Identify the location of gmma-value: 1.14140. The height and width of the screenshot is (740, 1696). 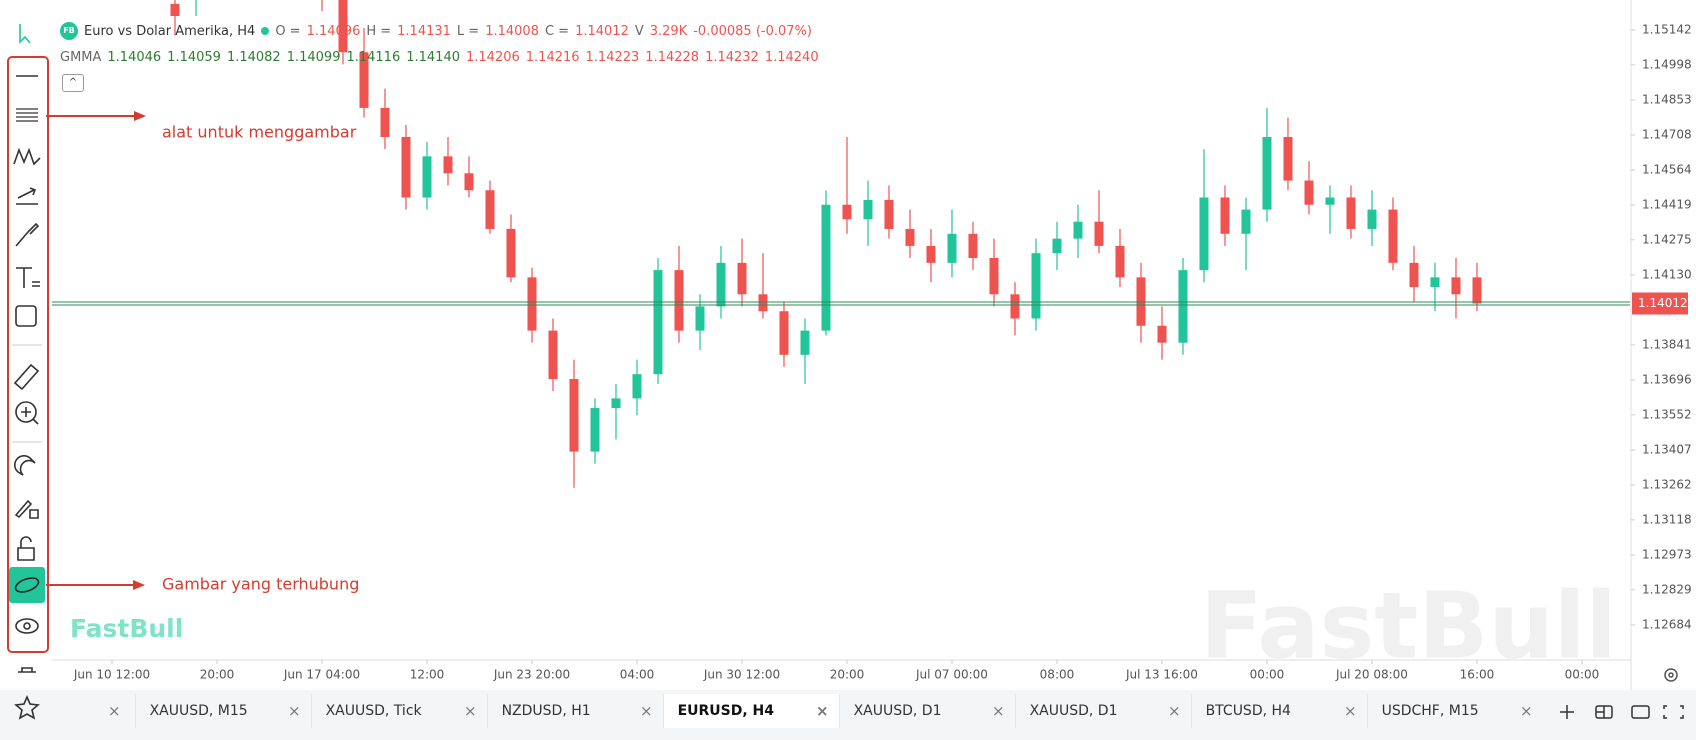
(433, 57).